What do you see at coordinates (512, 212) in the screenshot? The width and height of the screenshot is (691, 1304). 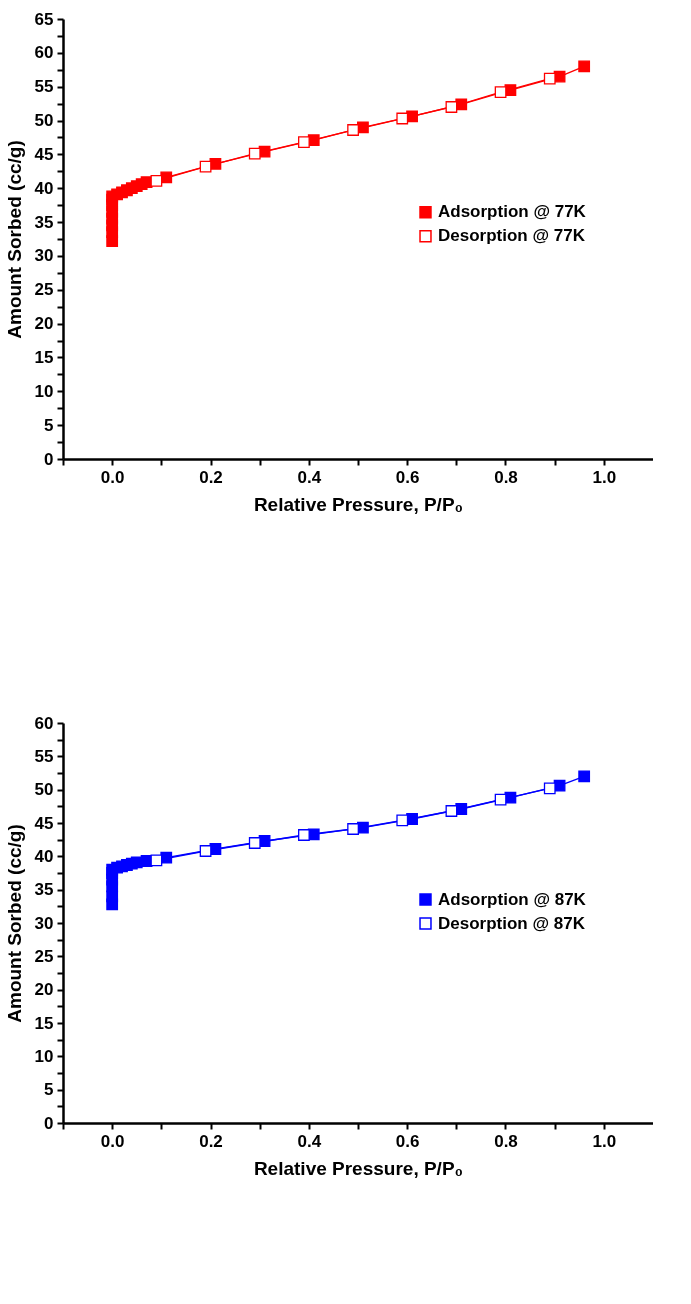 I see `legend-label: Adsorption @ 77K` at bounding box center [512, 212].